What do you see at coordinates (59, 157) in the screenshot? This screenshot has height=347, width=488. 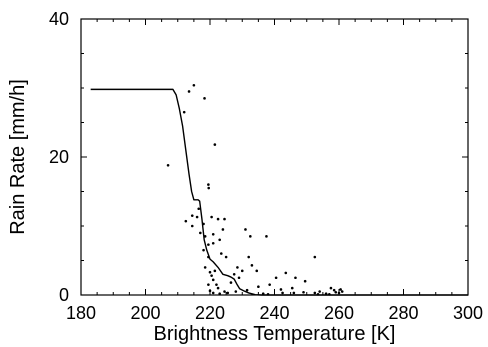 I see `y-tick-label-1: 20` at bounding box center [59, 157].